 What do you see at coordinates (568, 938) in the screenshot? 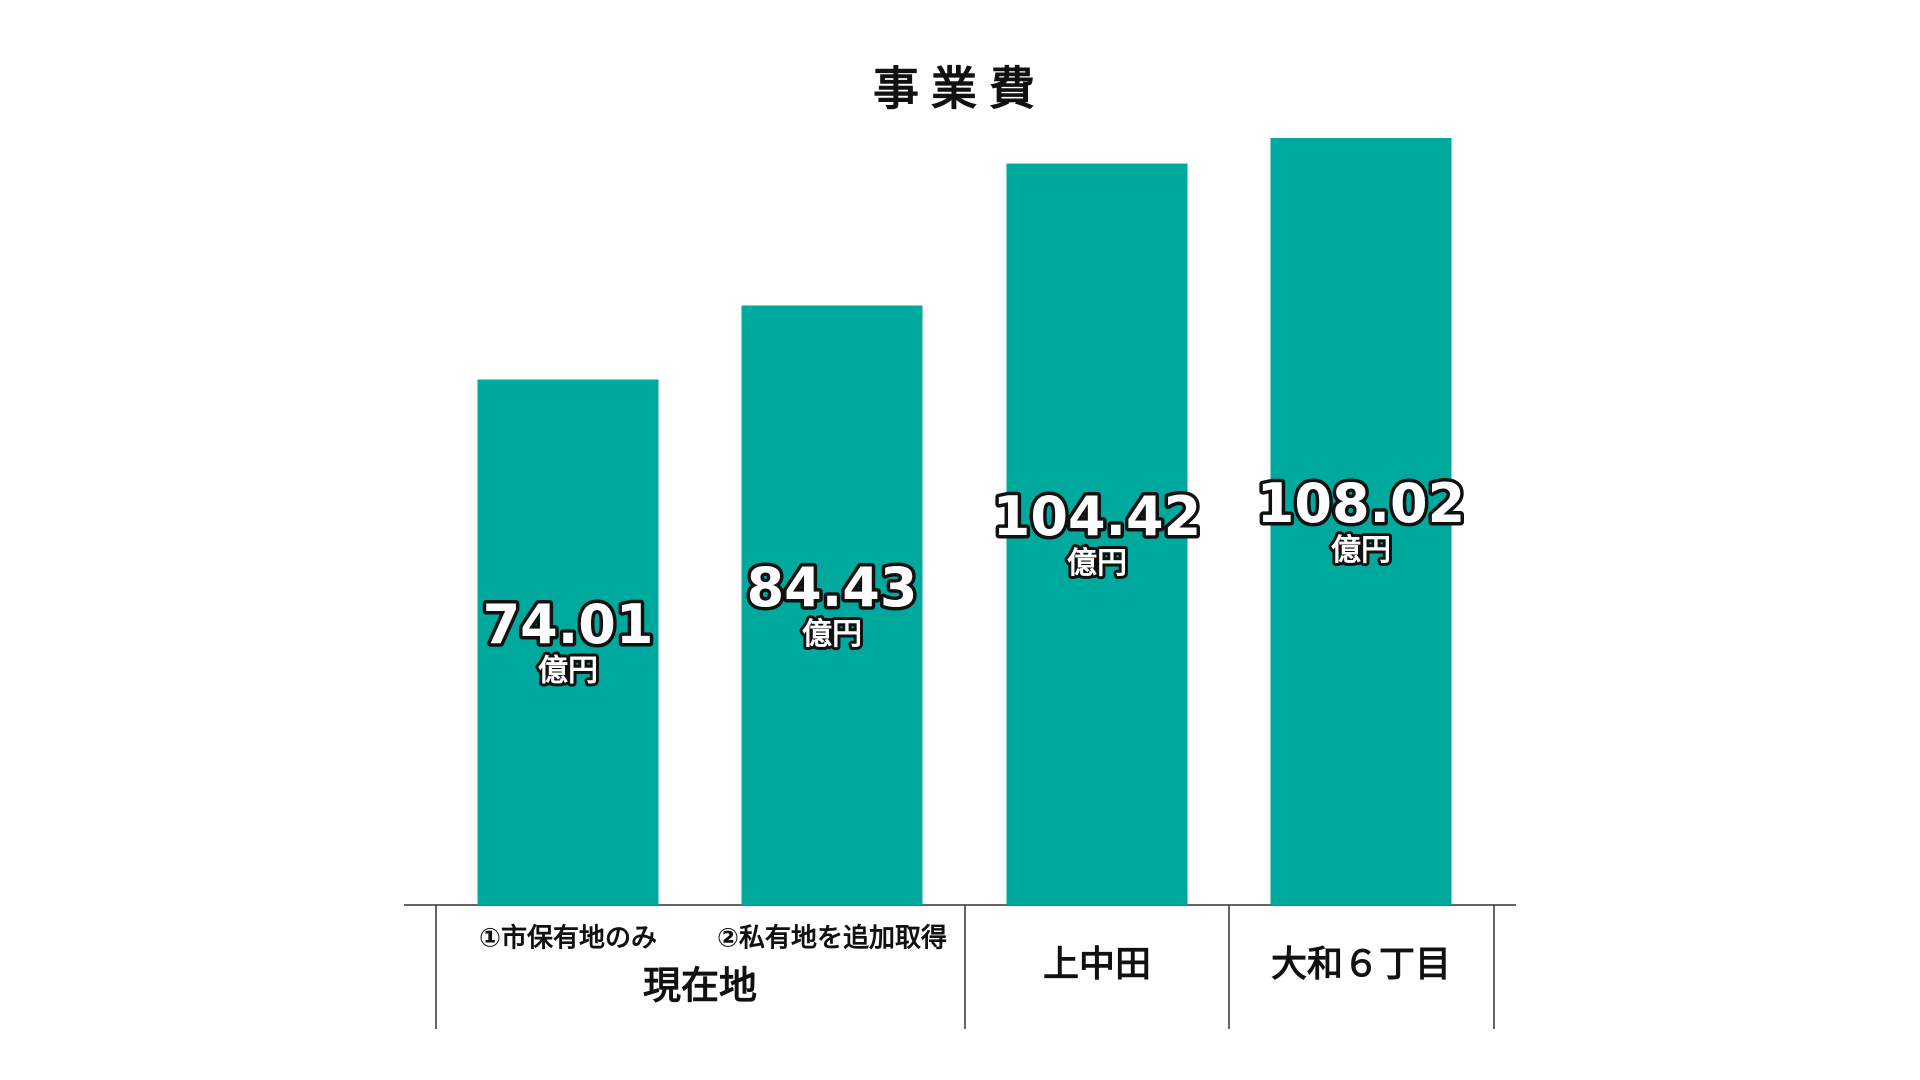
I see `x-tick-label: ①市保有地のみ` at bounding box center [568, 938].